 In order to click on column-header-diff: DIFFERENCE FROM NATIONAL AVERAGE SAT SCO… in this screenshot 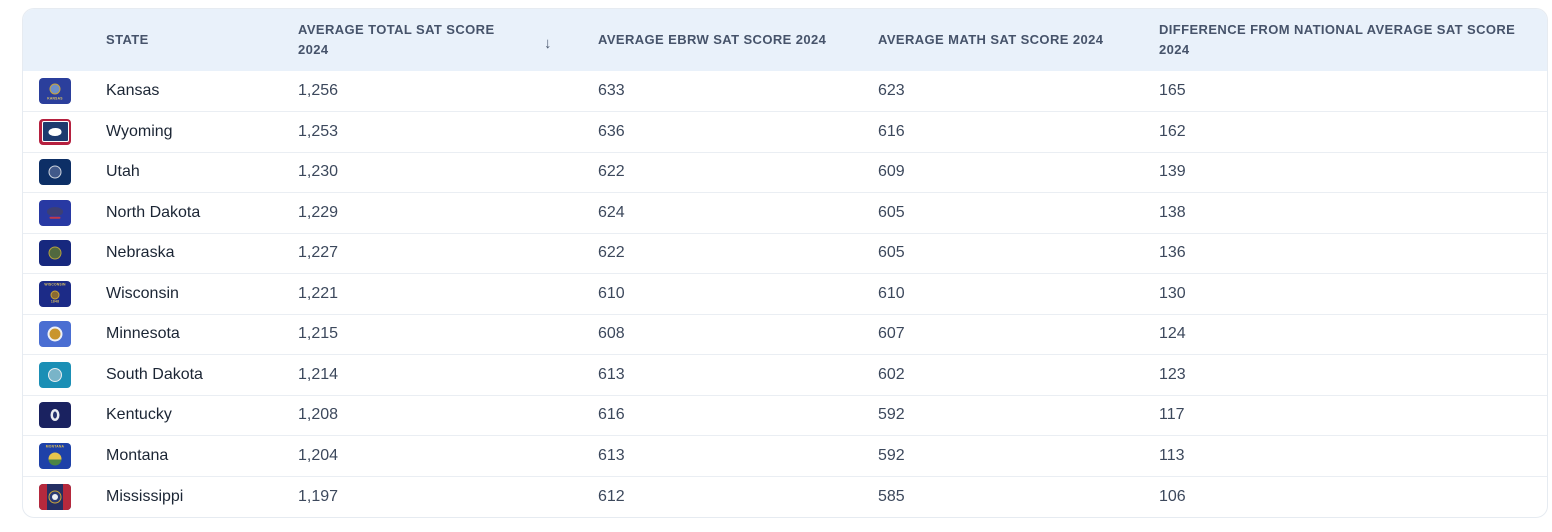, I will do `click(1353, 40)`.